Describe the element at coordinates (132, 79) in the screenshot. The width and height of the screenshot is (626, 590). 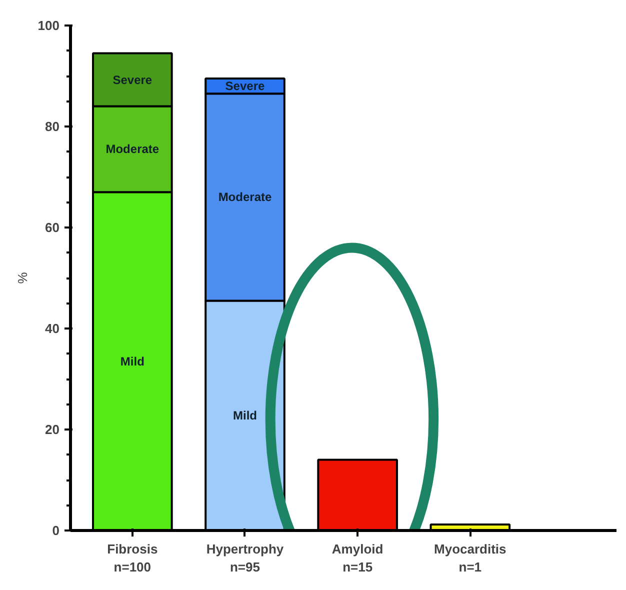
I see `text: Severe` at that location.